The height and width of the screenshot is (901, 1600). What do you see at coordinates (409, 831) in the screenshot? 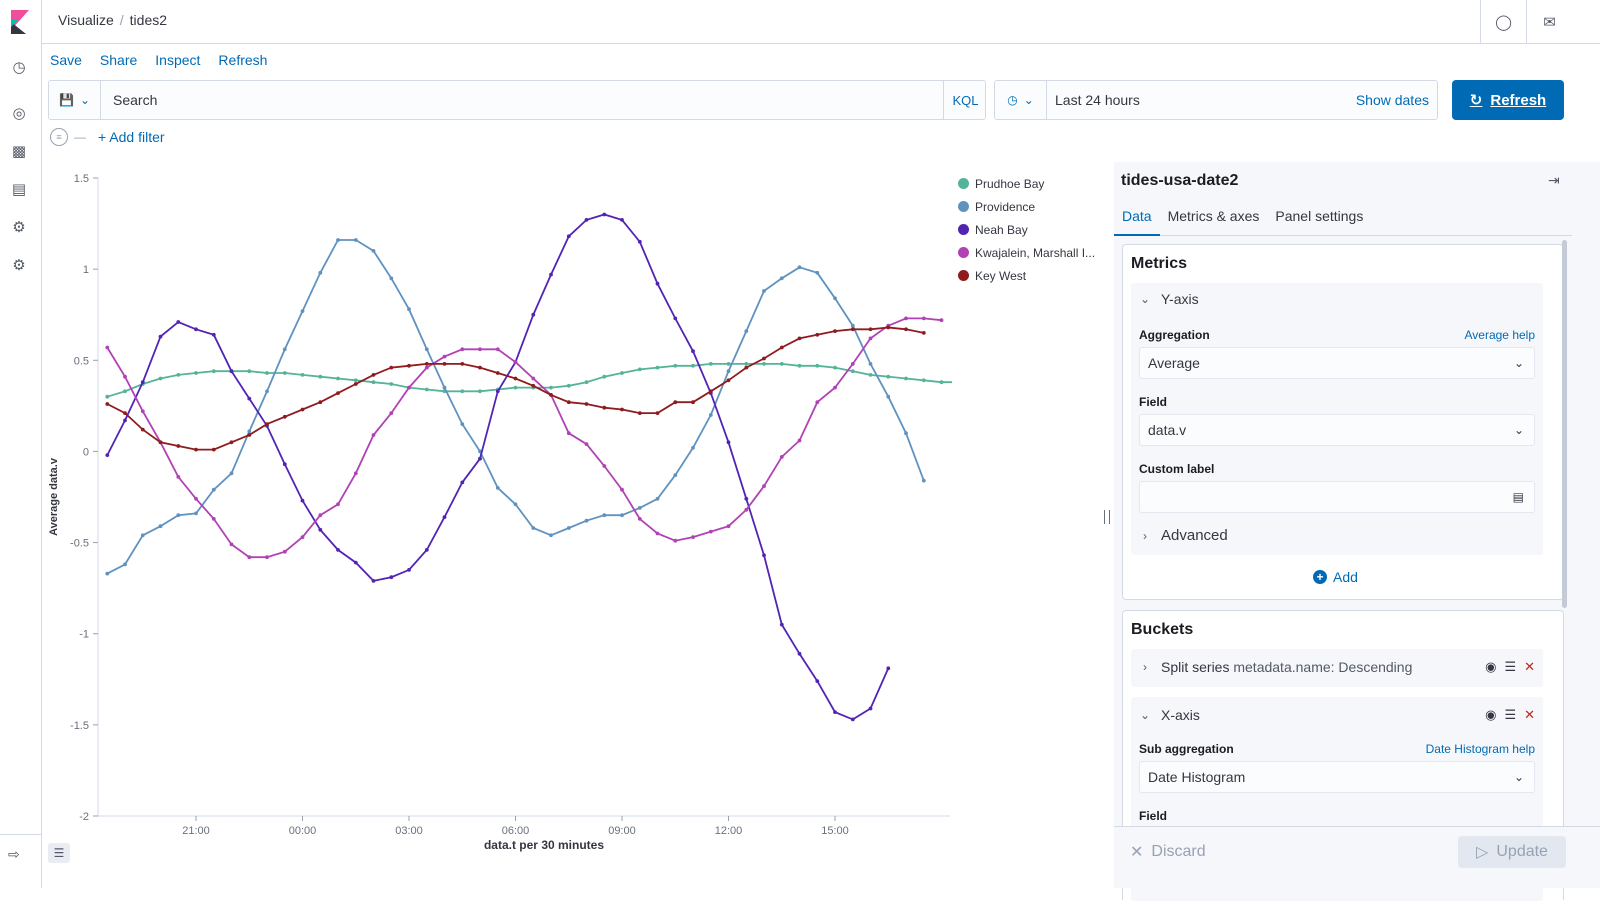
I see `x-tick-label: 03:00` at bounding box center [409, 831].